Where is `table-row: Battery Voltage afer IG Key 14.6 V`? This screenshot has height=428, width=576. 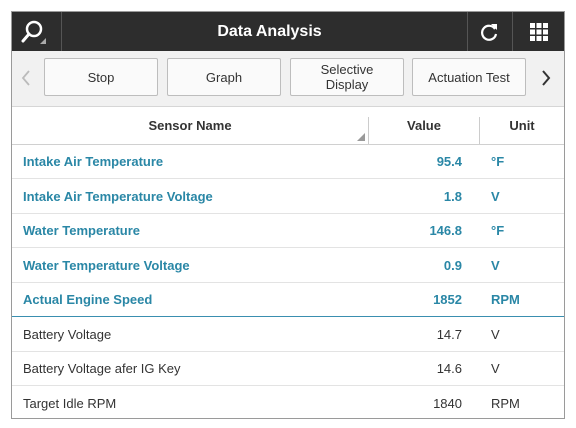 table-row: Battery Voltage afer IG Key 14.6 V is located at coordinates (288, 369).